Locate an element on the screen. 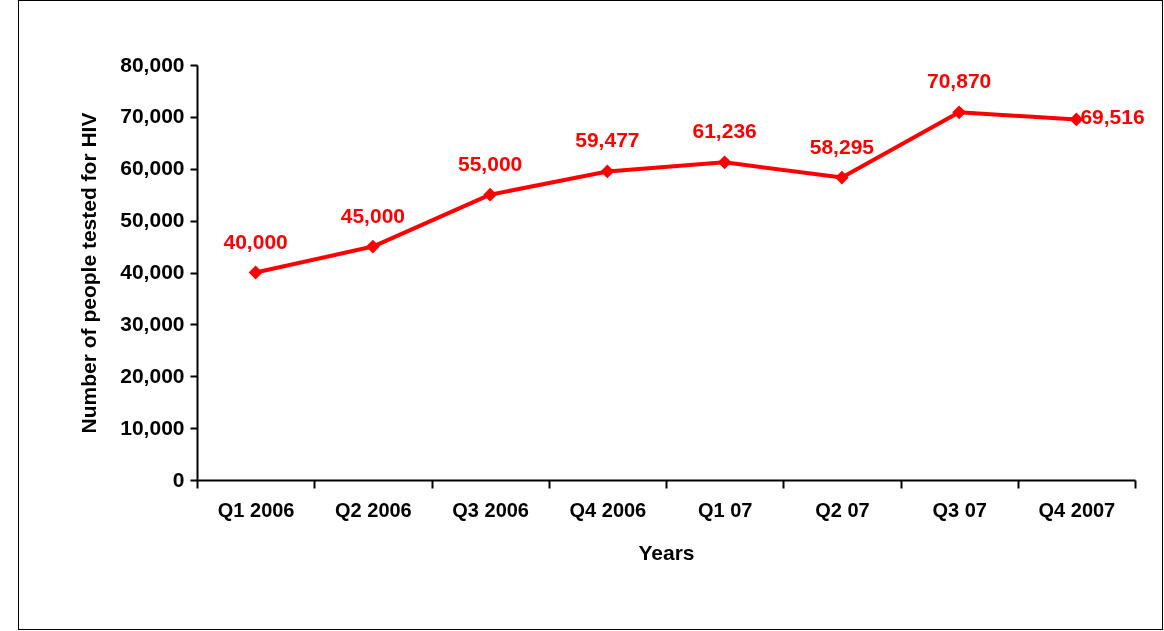 This screenshot has height=631, width=1164. y-tick-label: 20,000 is located at coordinates (152, 375).